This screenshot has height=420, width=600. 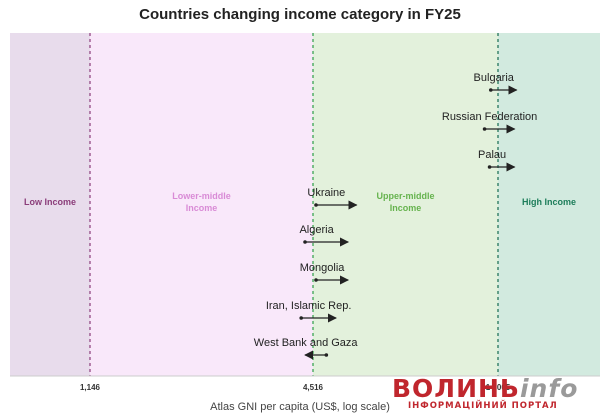 I want to click on series-row-algeria: Algeria, so click(x=324, y=235).